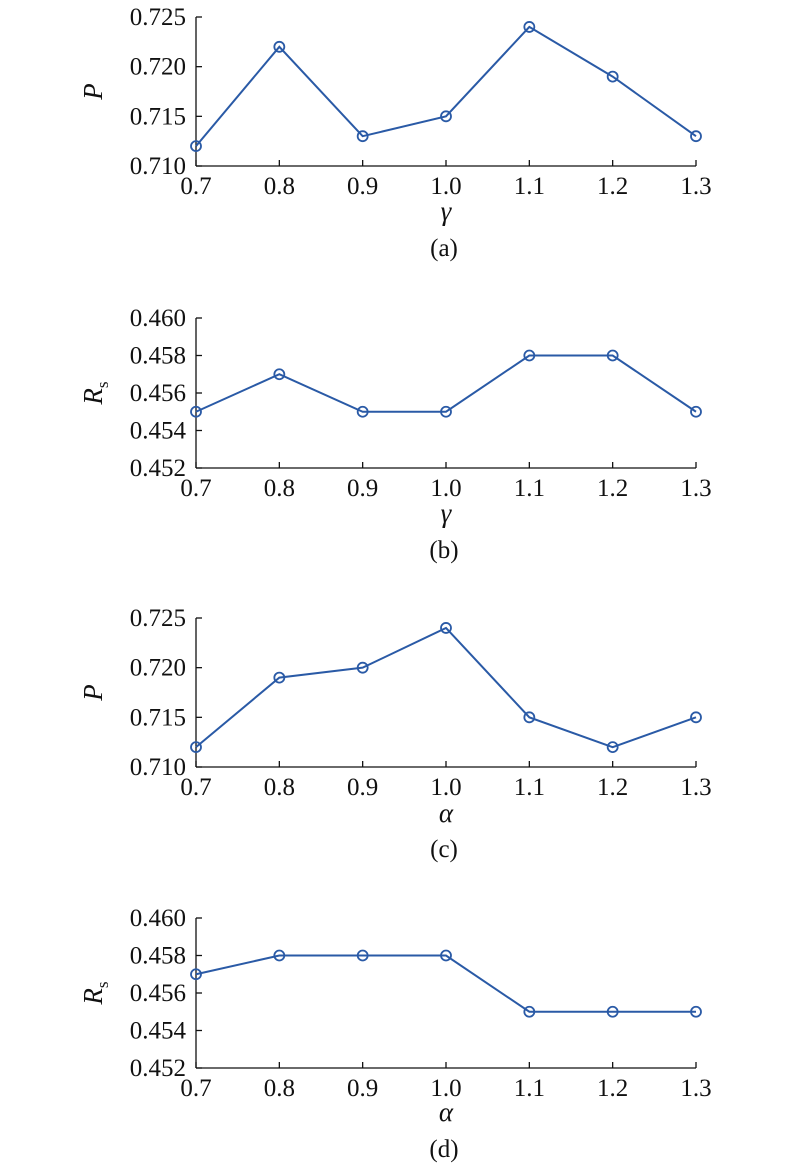 The width and height of the screenshot is (800, 1169). Describe the element at coordinates (443, 550) in the screenshot. I see `panel-caption: (b)` at that location.